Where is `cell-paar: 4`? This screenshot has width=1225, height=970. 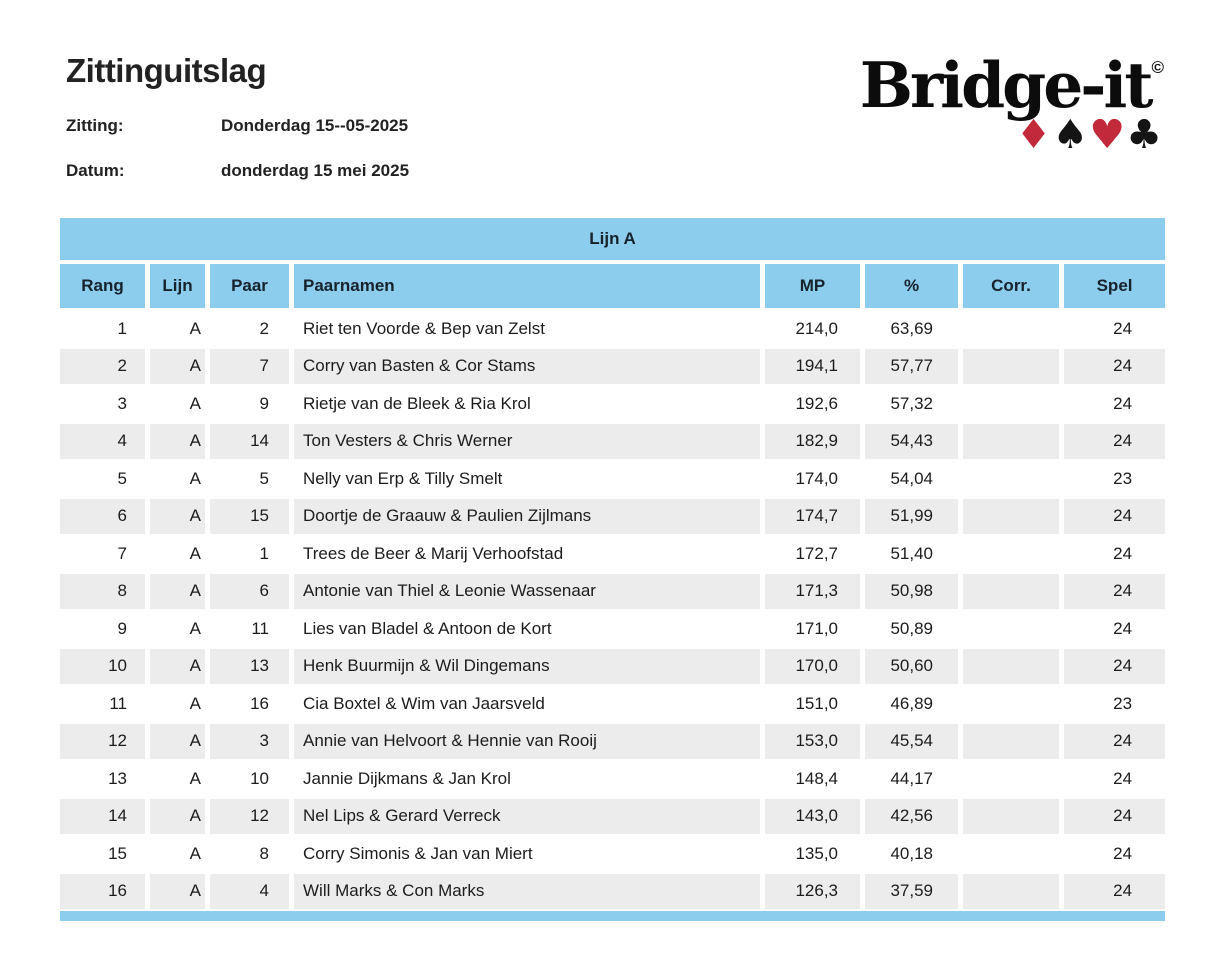 cell-paar: 4 is located at coordinates (252, 892).